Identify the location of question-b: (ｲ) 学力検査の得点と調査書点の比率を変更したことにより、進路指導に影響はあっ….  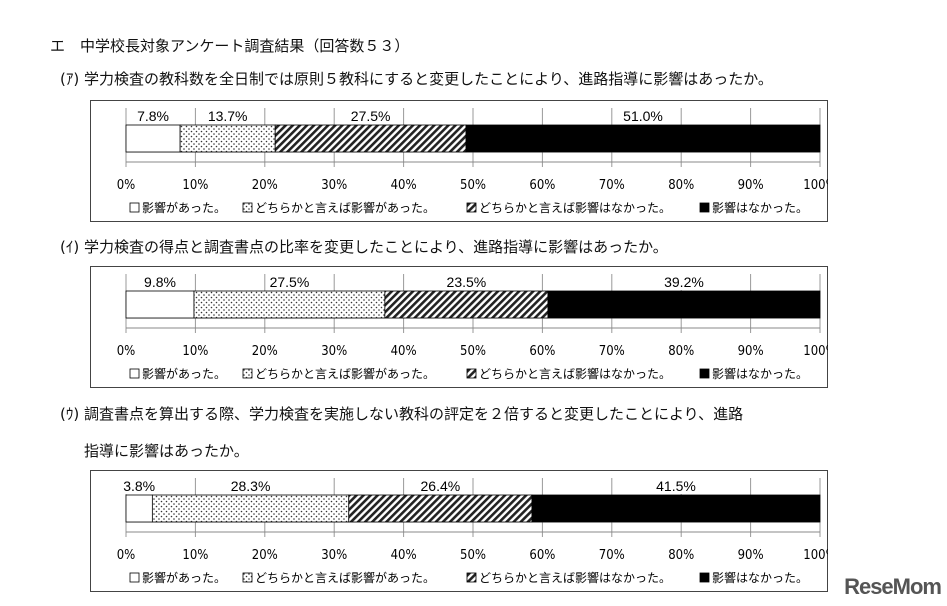
(364, 247).